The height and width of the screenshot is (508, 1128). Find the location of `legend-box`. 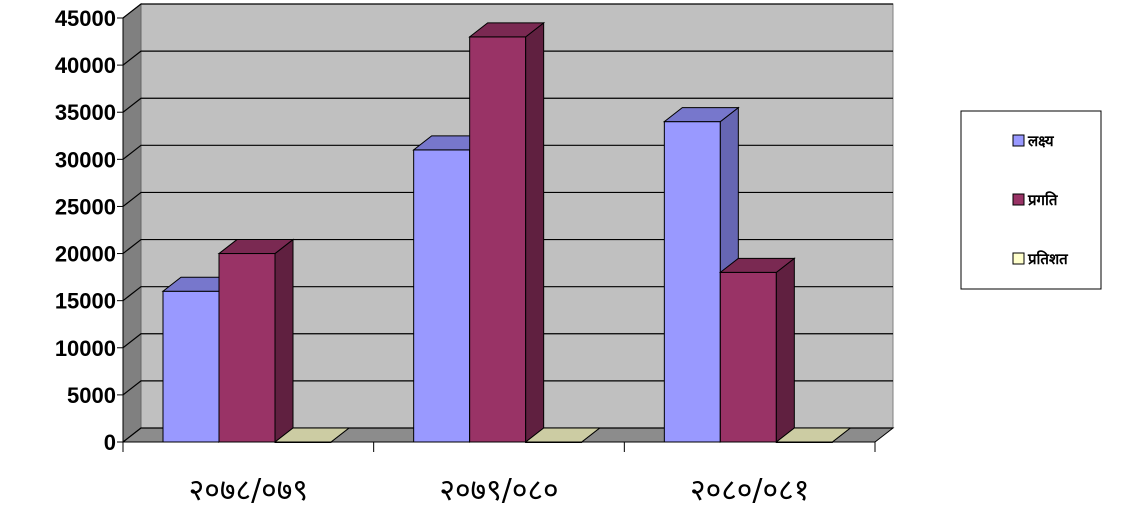

legend-box is located at coordinates (1031, 200).